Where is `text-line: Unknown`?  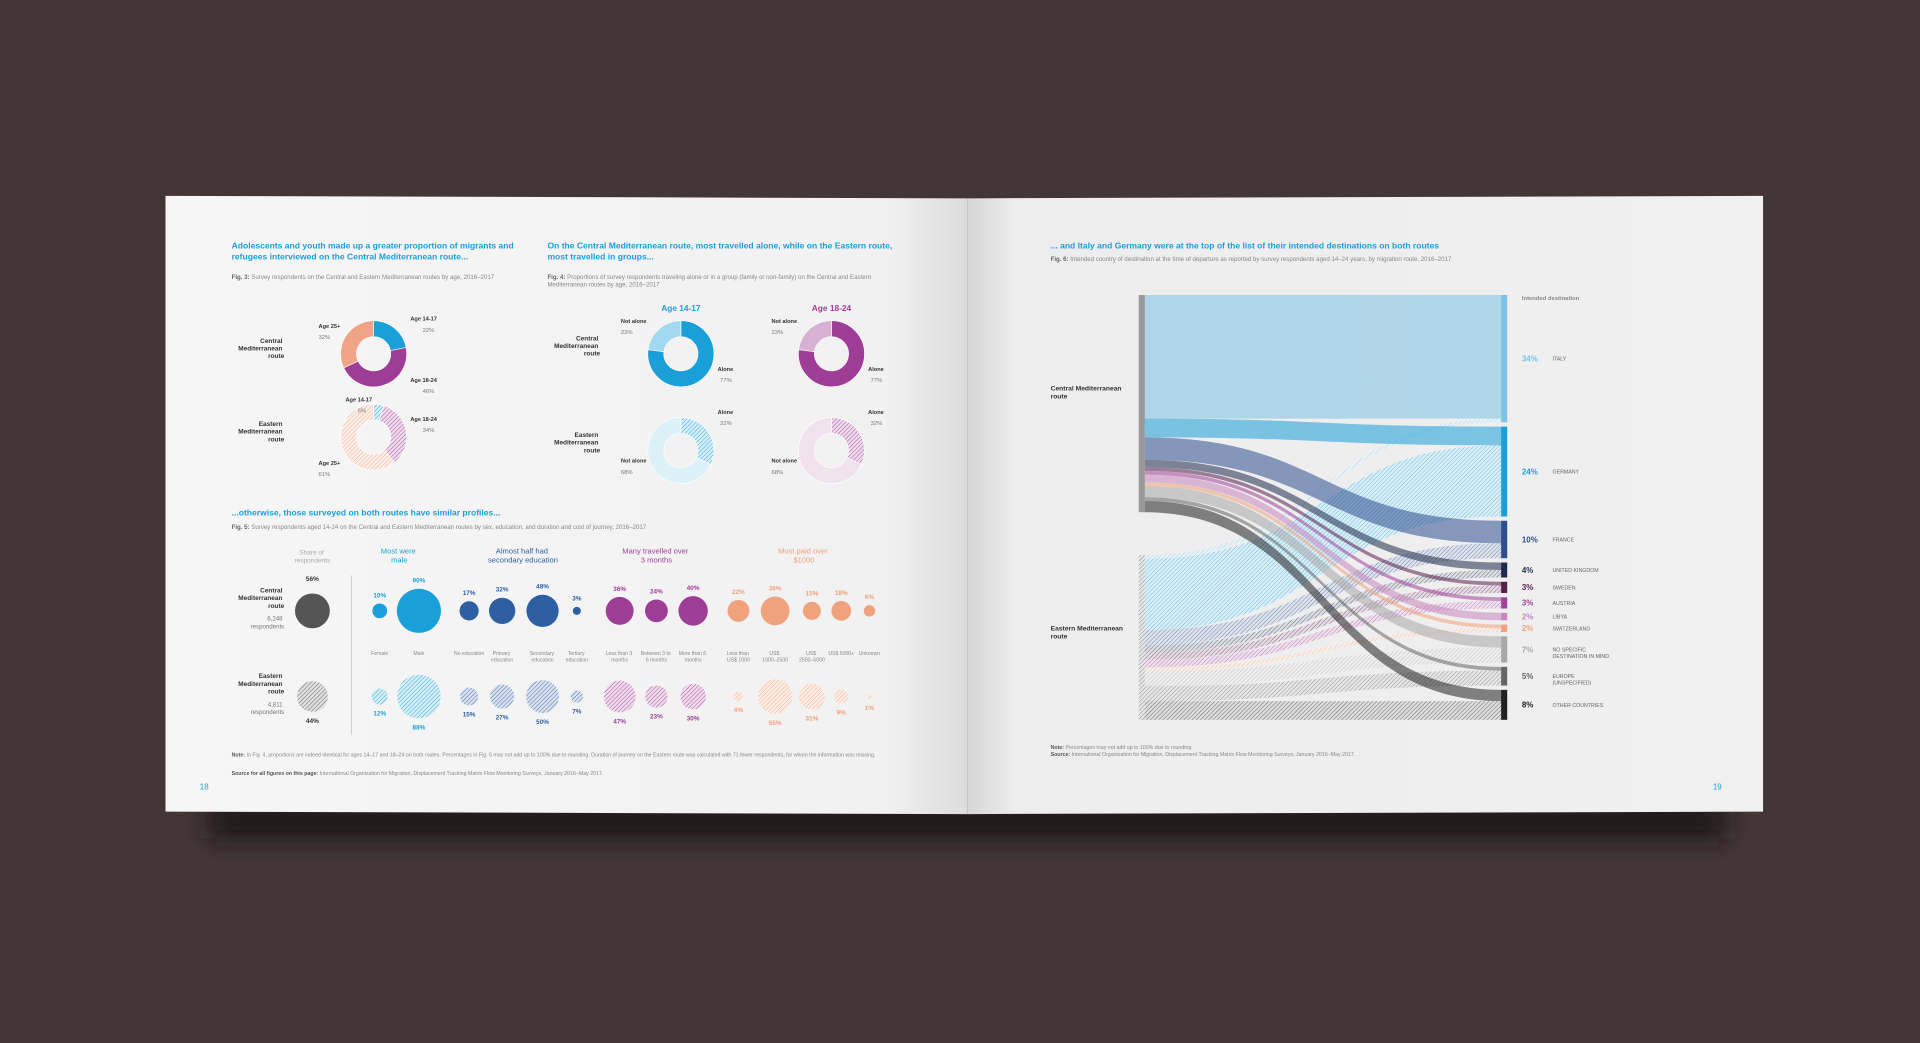 text-line: Unknown is located at coordinates (870, 654).